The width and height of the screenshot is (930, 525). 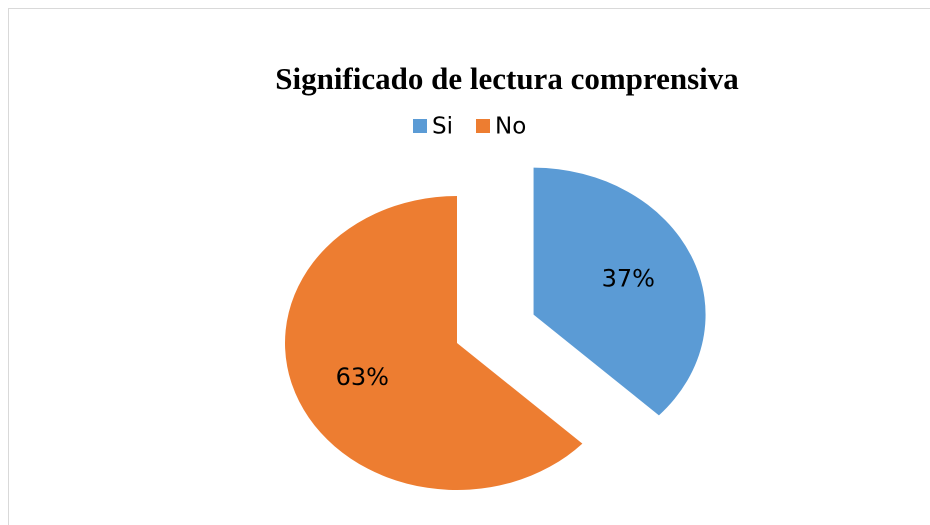 What do you see at coordinates (510, 127) in the screenshot?
I see `legend-label: No` at bounding box center [510, 127].